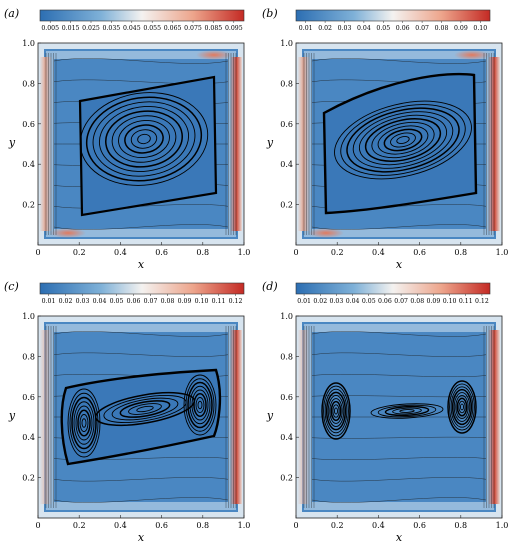  Describe the element at coordinates (132, 28) in the screenshot. I see `colorbar-tick-label: 0.045` at that location.